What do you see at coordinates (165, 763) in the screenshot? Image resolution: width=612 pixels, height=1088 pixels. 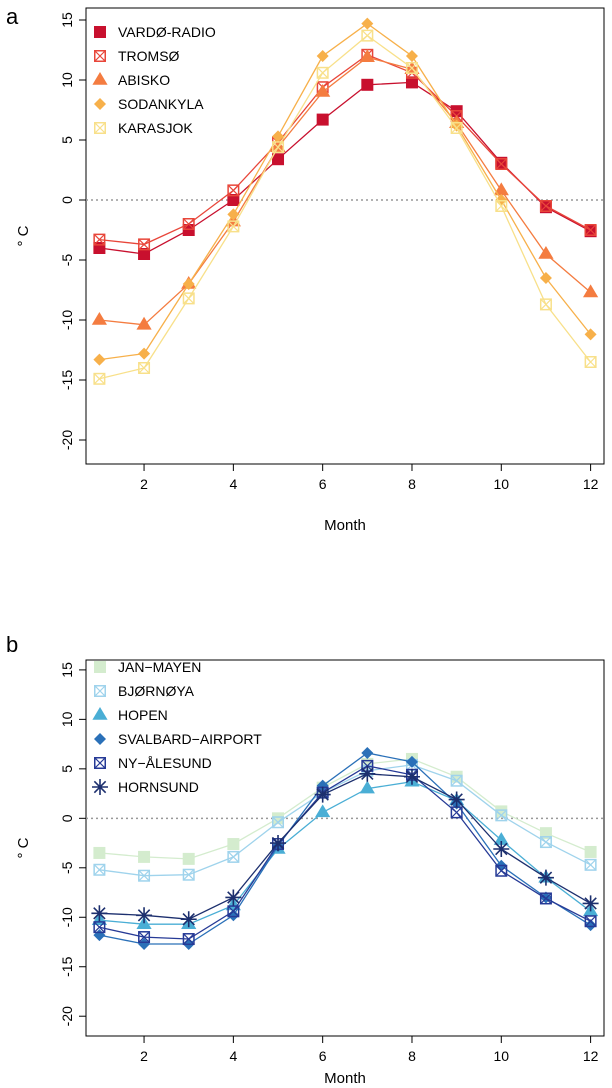 I see `legend-label: NY−ÅLESUND` at bounding box center [165, 763].